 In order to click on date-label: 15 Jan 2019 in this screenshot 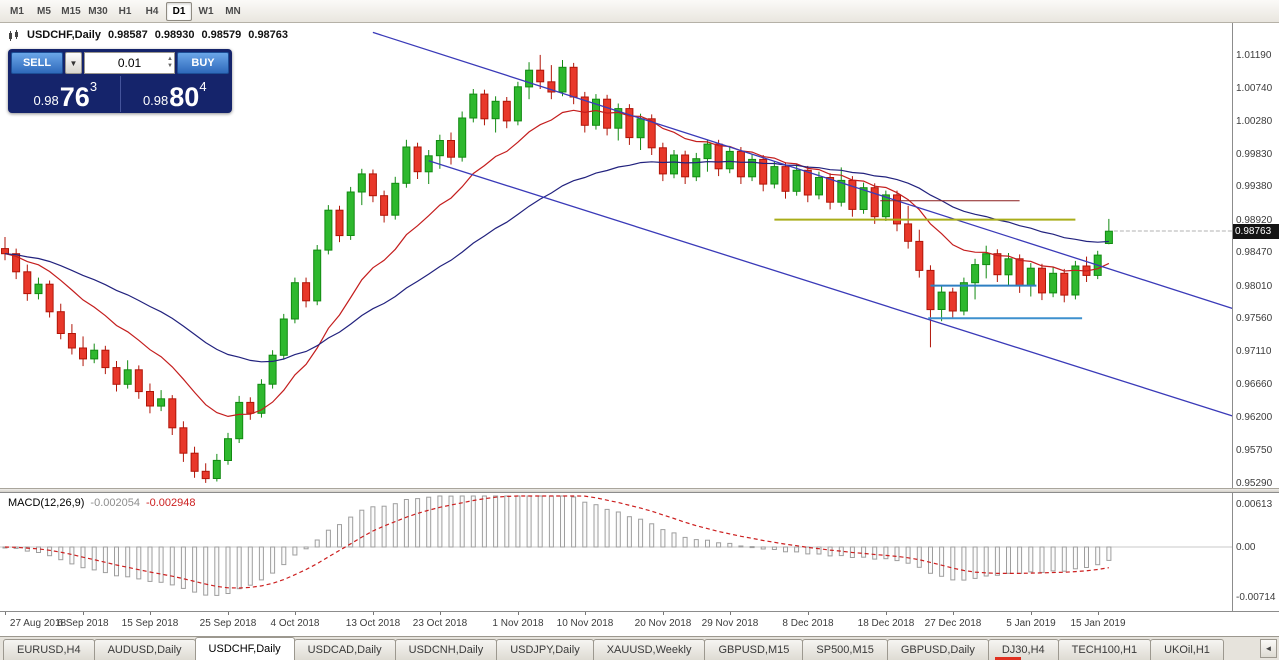, I will do `click(1098, 623)`.